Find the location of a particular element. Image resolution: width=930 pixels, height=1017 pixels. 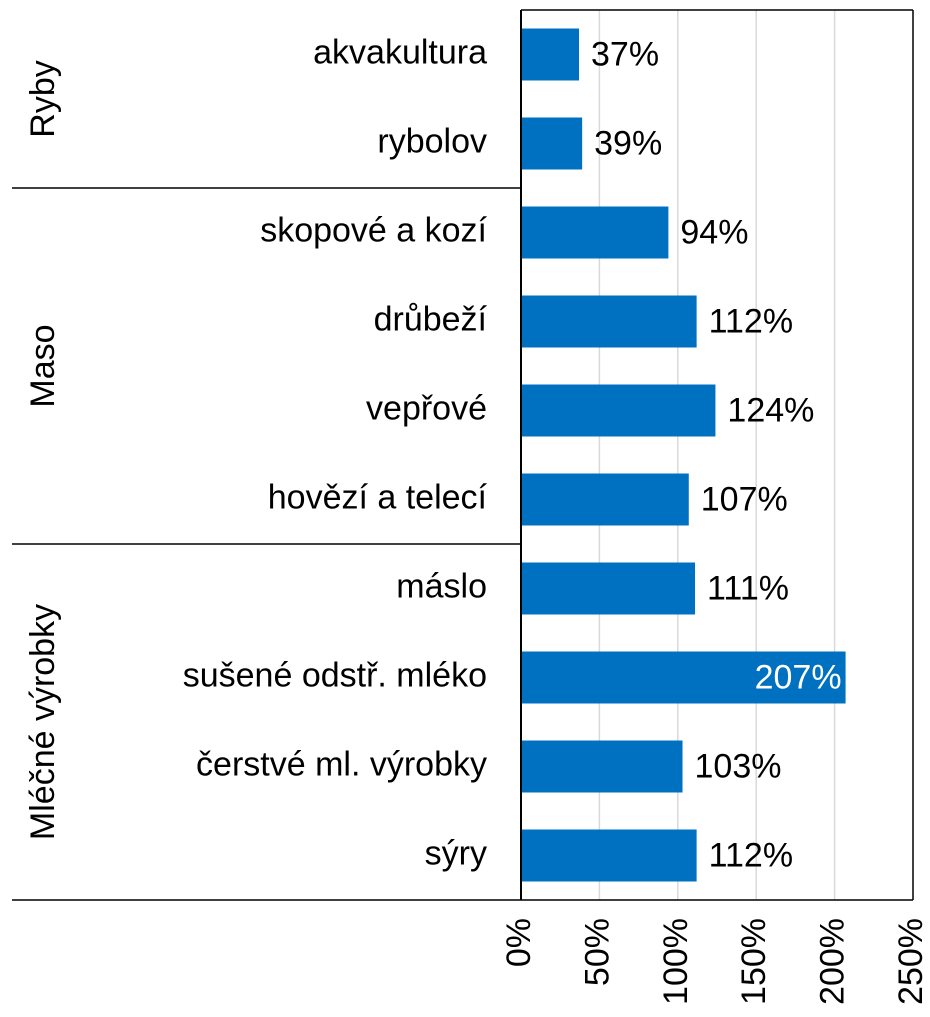

group-label: Maso is located at coordinates (43, 365).